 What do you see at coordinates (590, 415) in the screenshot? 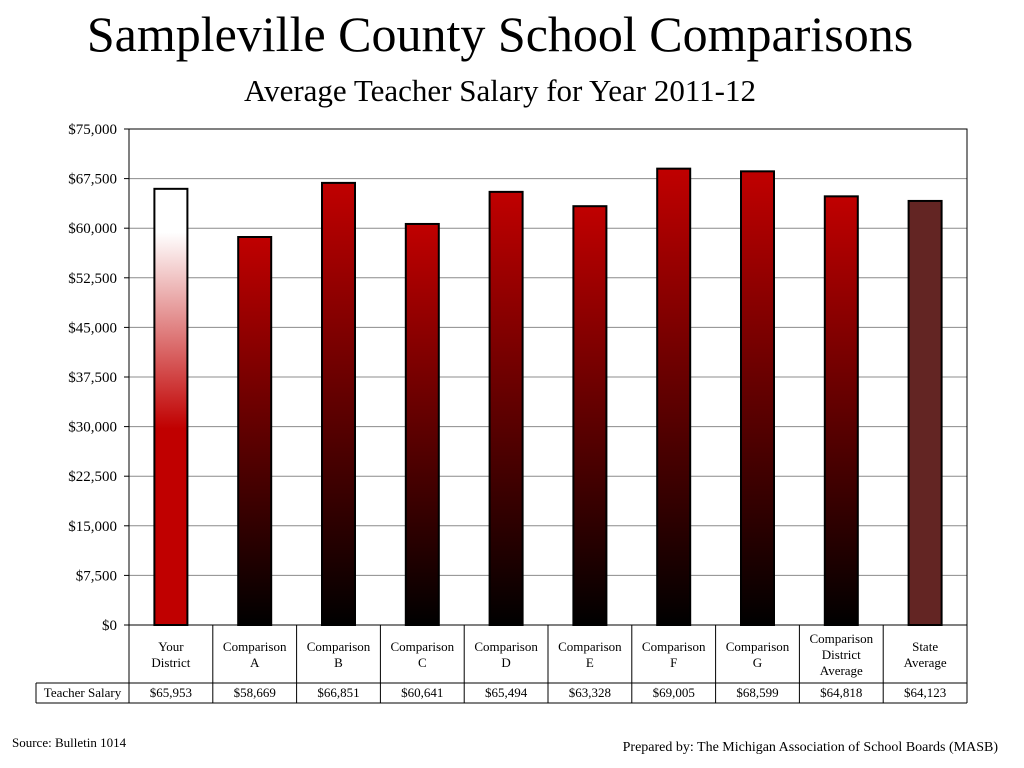
I see `bar-comparison-e` at bounding box center [590, 415].